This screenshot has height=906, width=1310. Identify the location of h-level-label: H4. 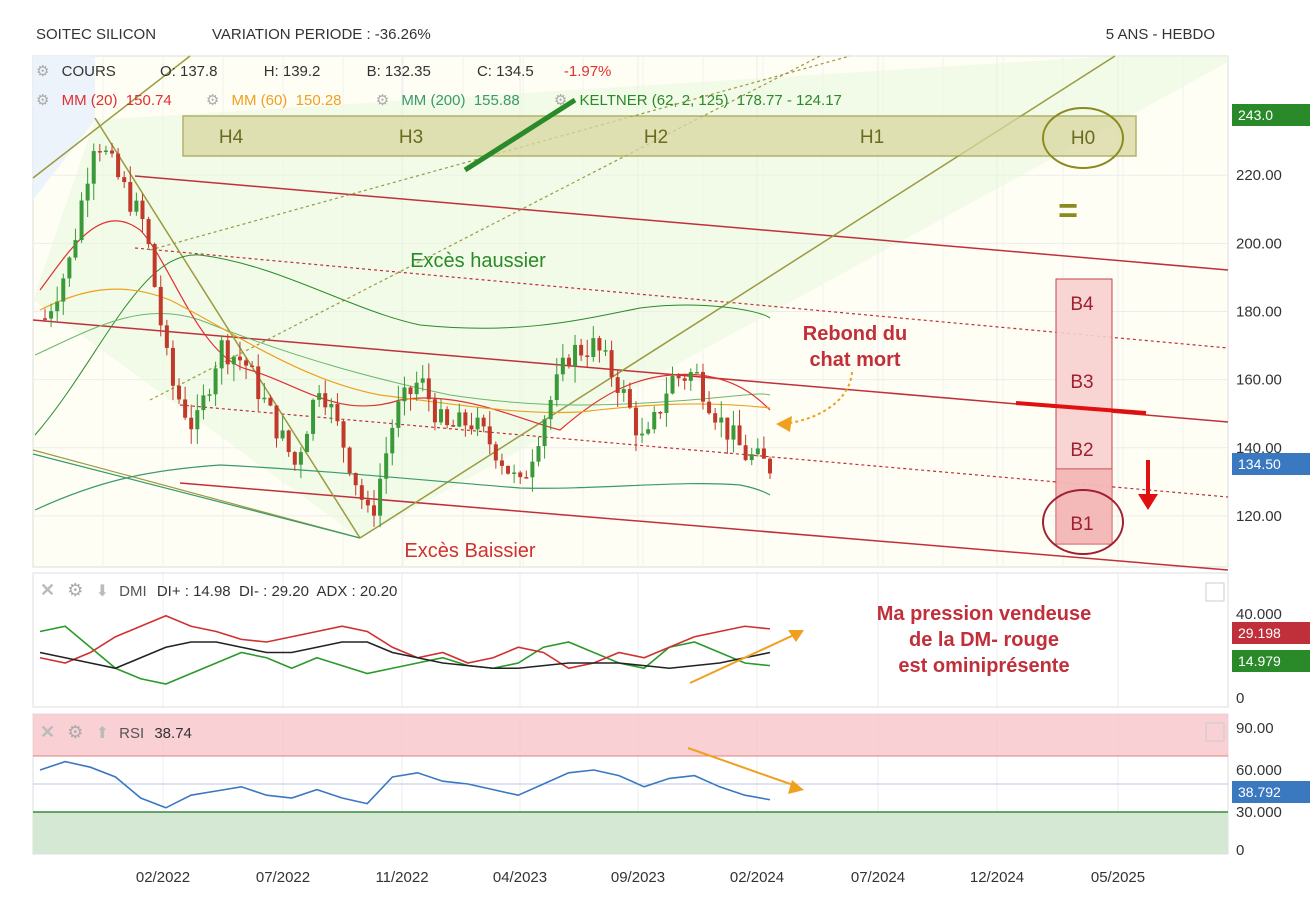
(231, 137).